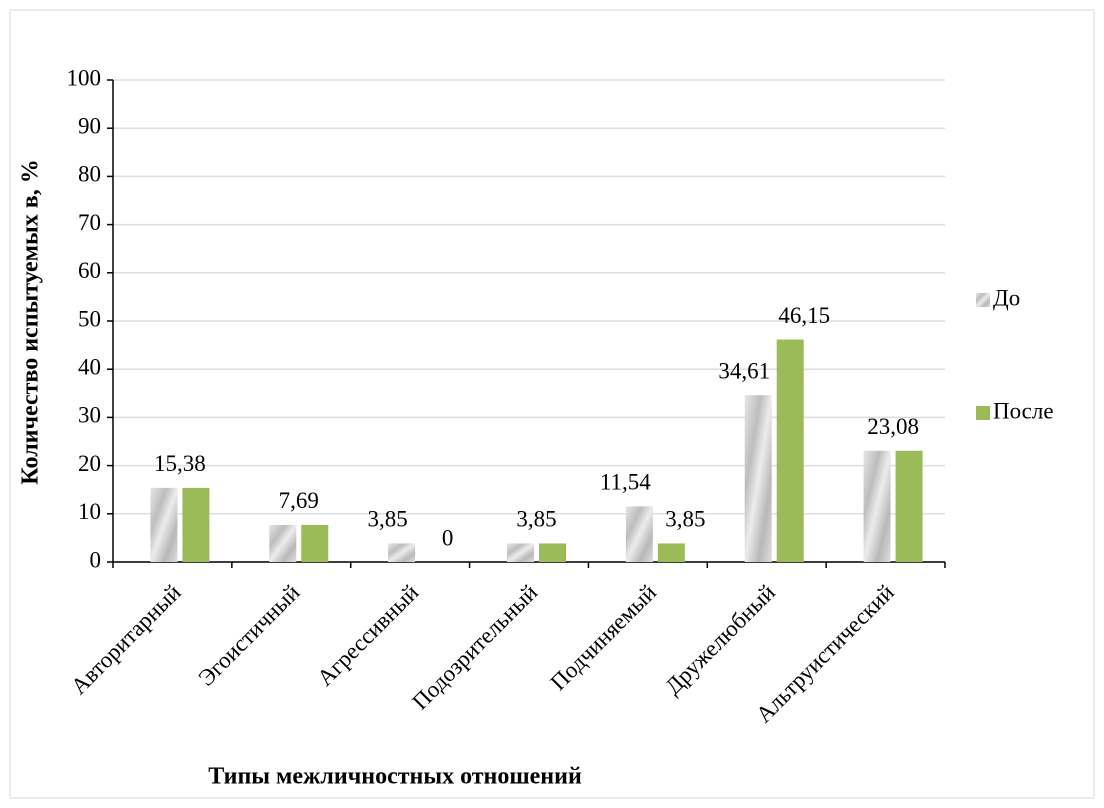  What do you see at coordinates (448, 537) in the screenshot?
I see `data-label: 0` at bounding box center [448, 537].